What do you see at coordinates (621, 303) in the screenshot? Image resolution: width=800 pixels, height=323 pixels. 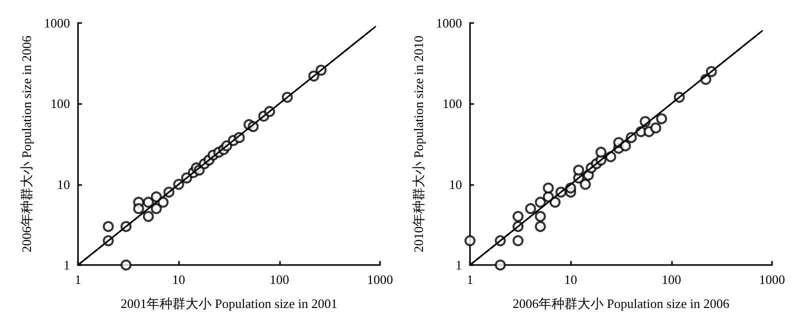 I see `x-axis-title: 2006年种群大小 Population size in 2006` at bounding box center [621, 303].